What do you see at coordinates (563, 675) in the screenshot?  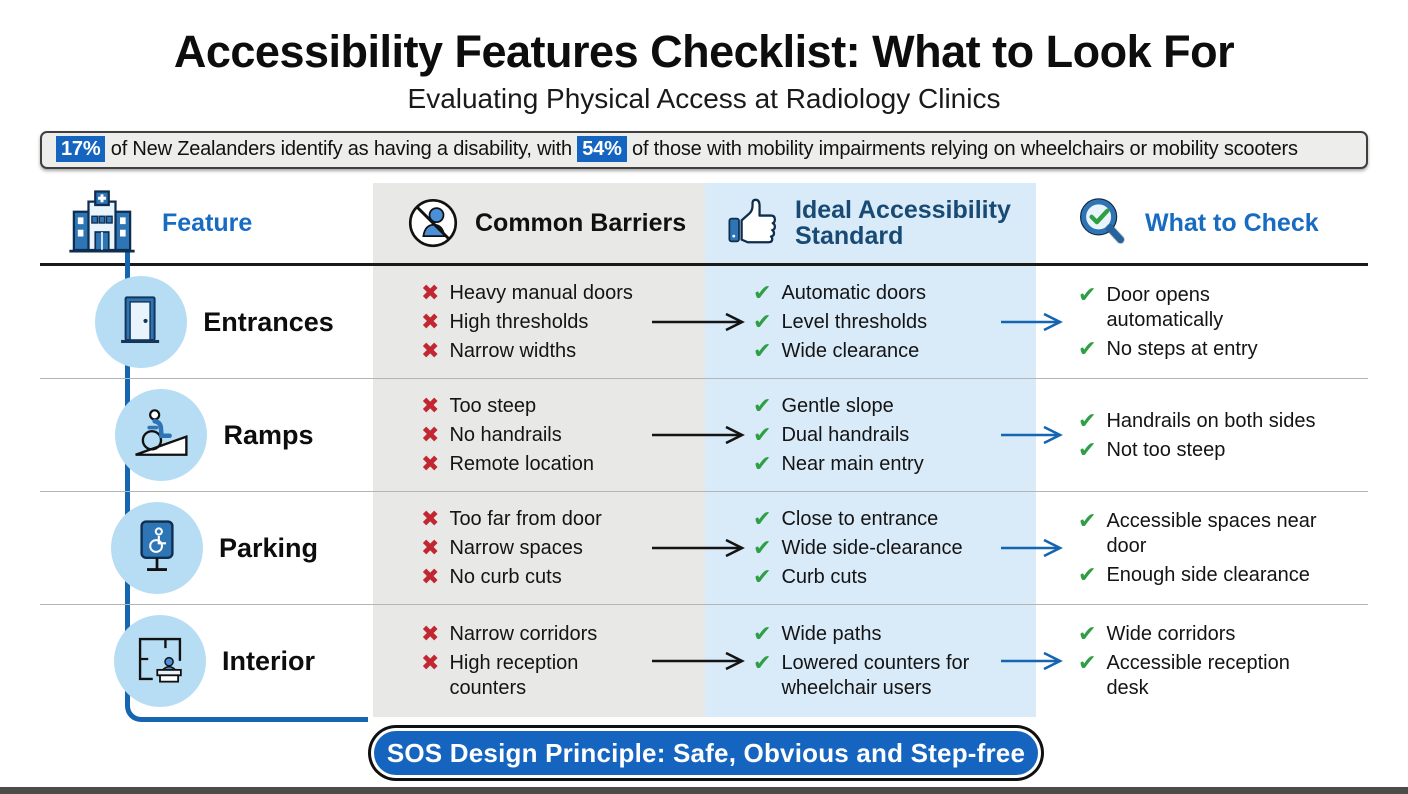 I see `barrier-item: ✖ High reception counters` at bounding box center [563, 675].